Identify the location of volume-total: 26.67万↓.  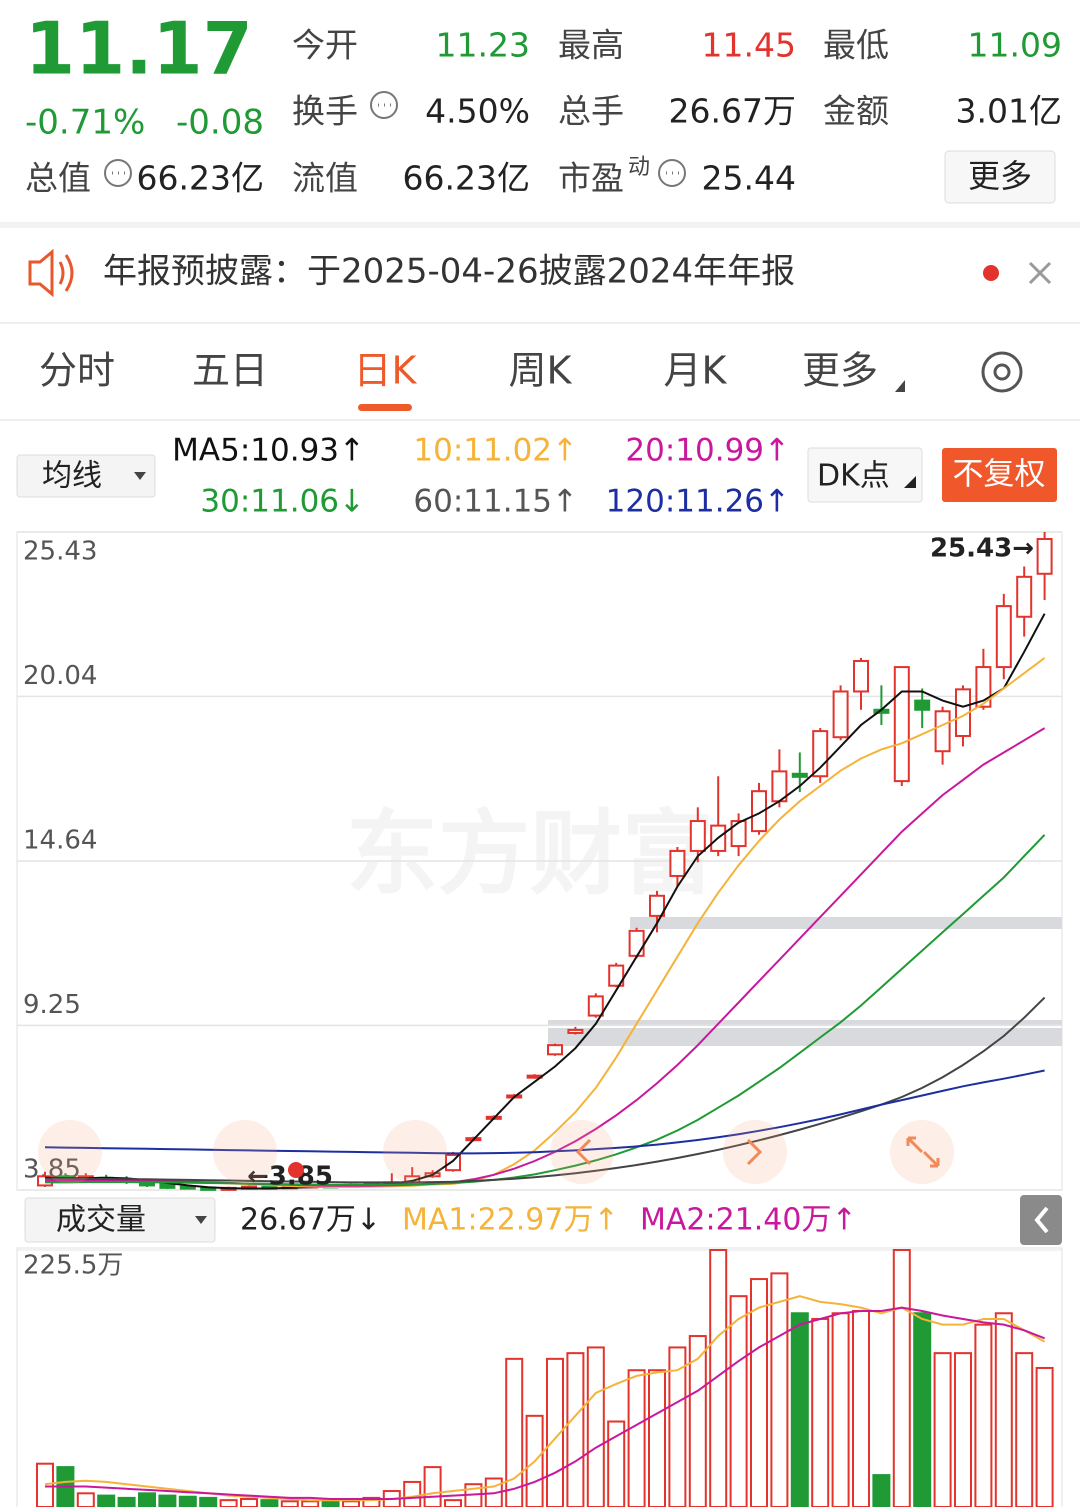
(310, 1220).